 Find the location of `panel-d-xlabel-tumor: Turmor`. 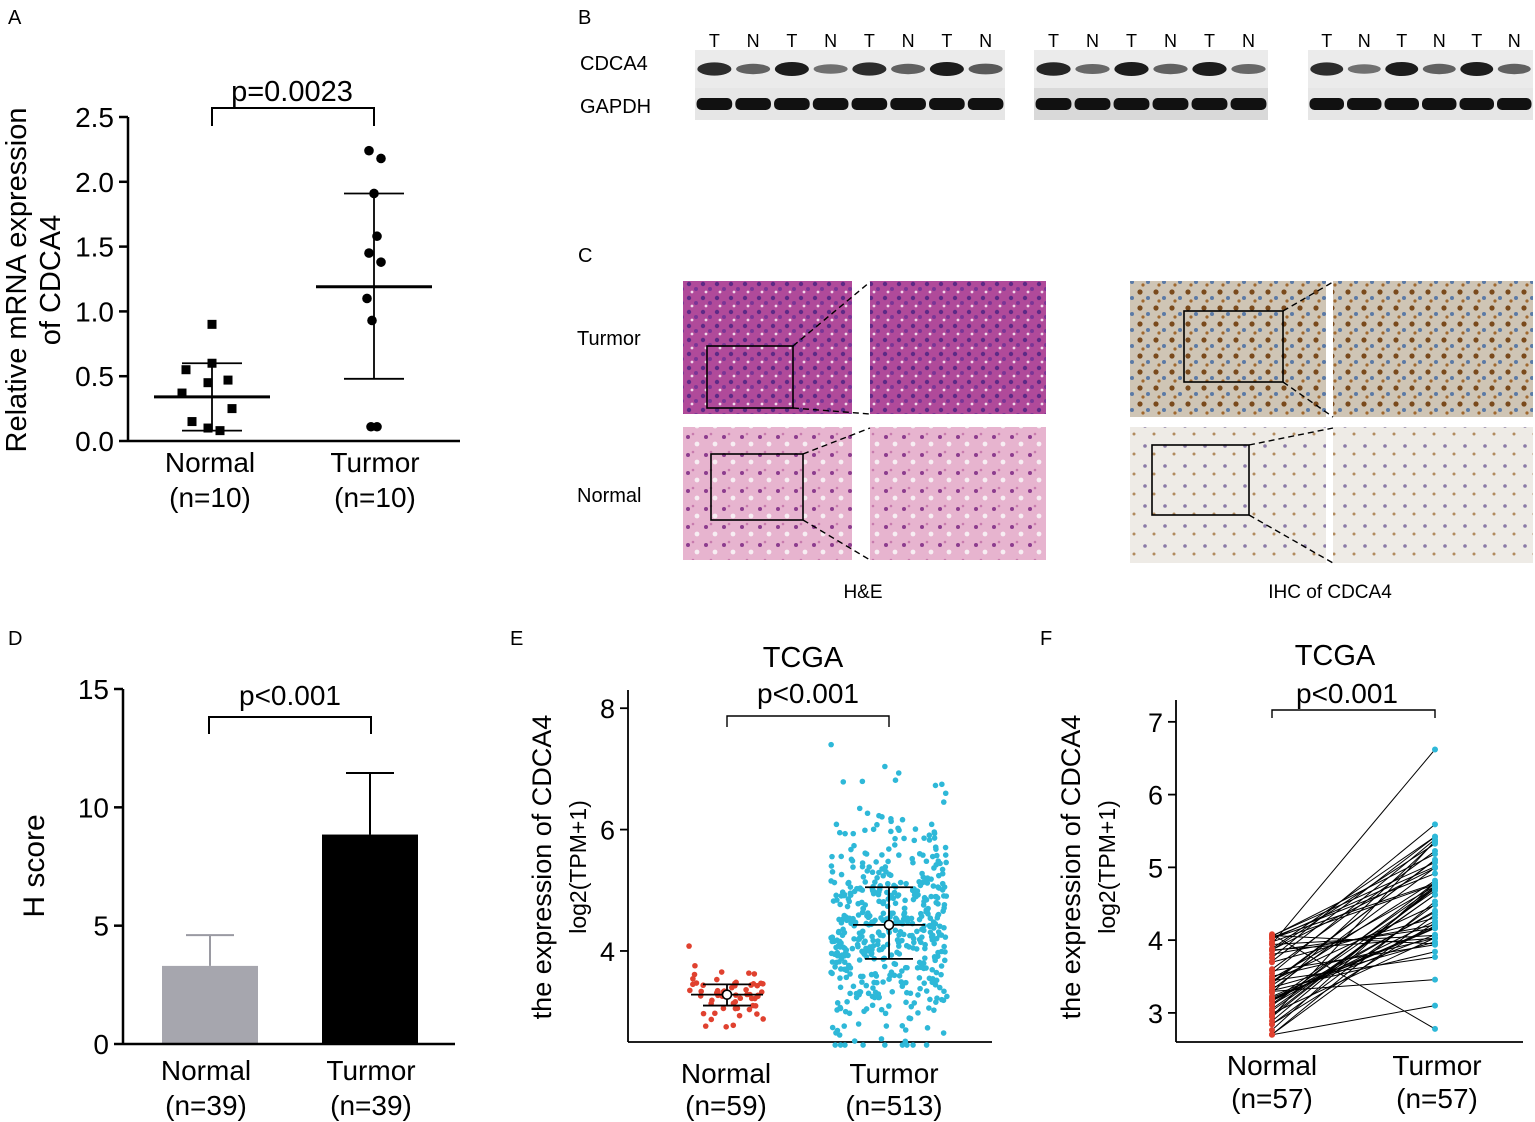

panel-d-xlabel-tumor: Turmor is located at coordinates (370, 1070).